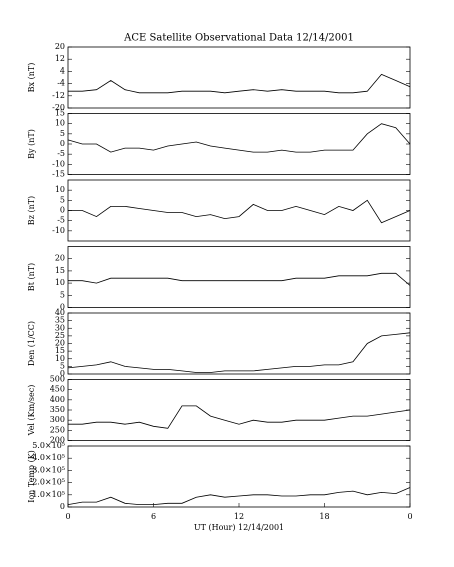  I want to click on y-tick-label: 200, so click(57, 440).